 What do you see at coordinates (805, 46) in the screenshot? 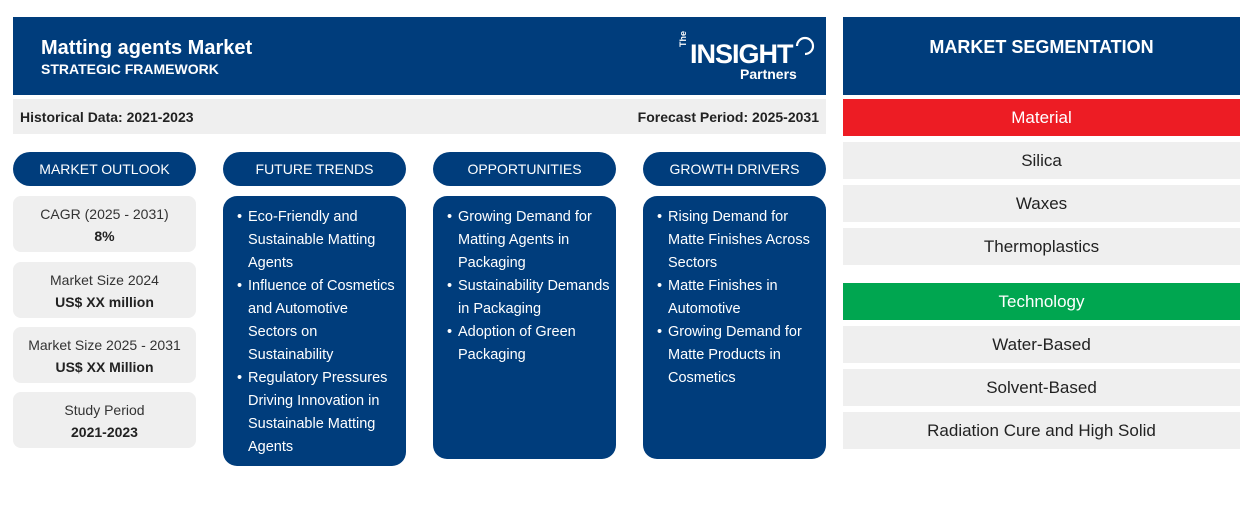
I see `logo-swoosh-icon` at bounding box center [805, 46].